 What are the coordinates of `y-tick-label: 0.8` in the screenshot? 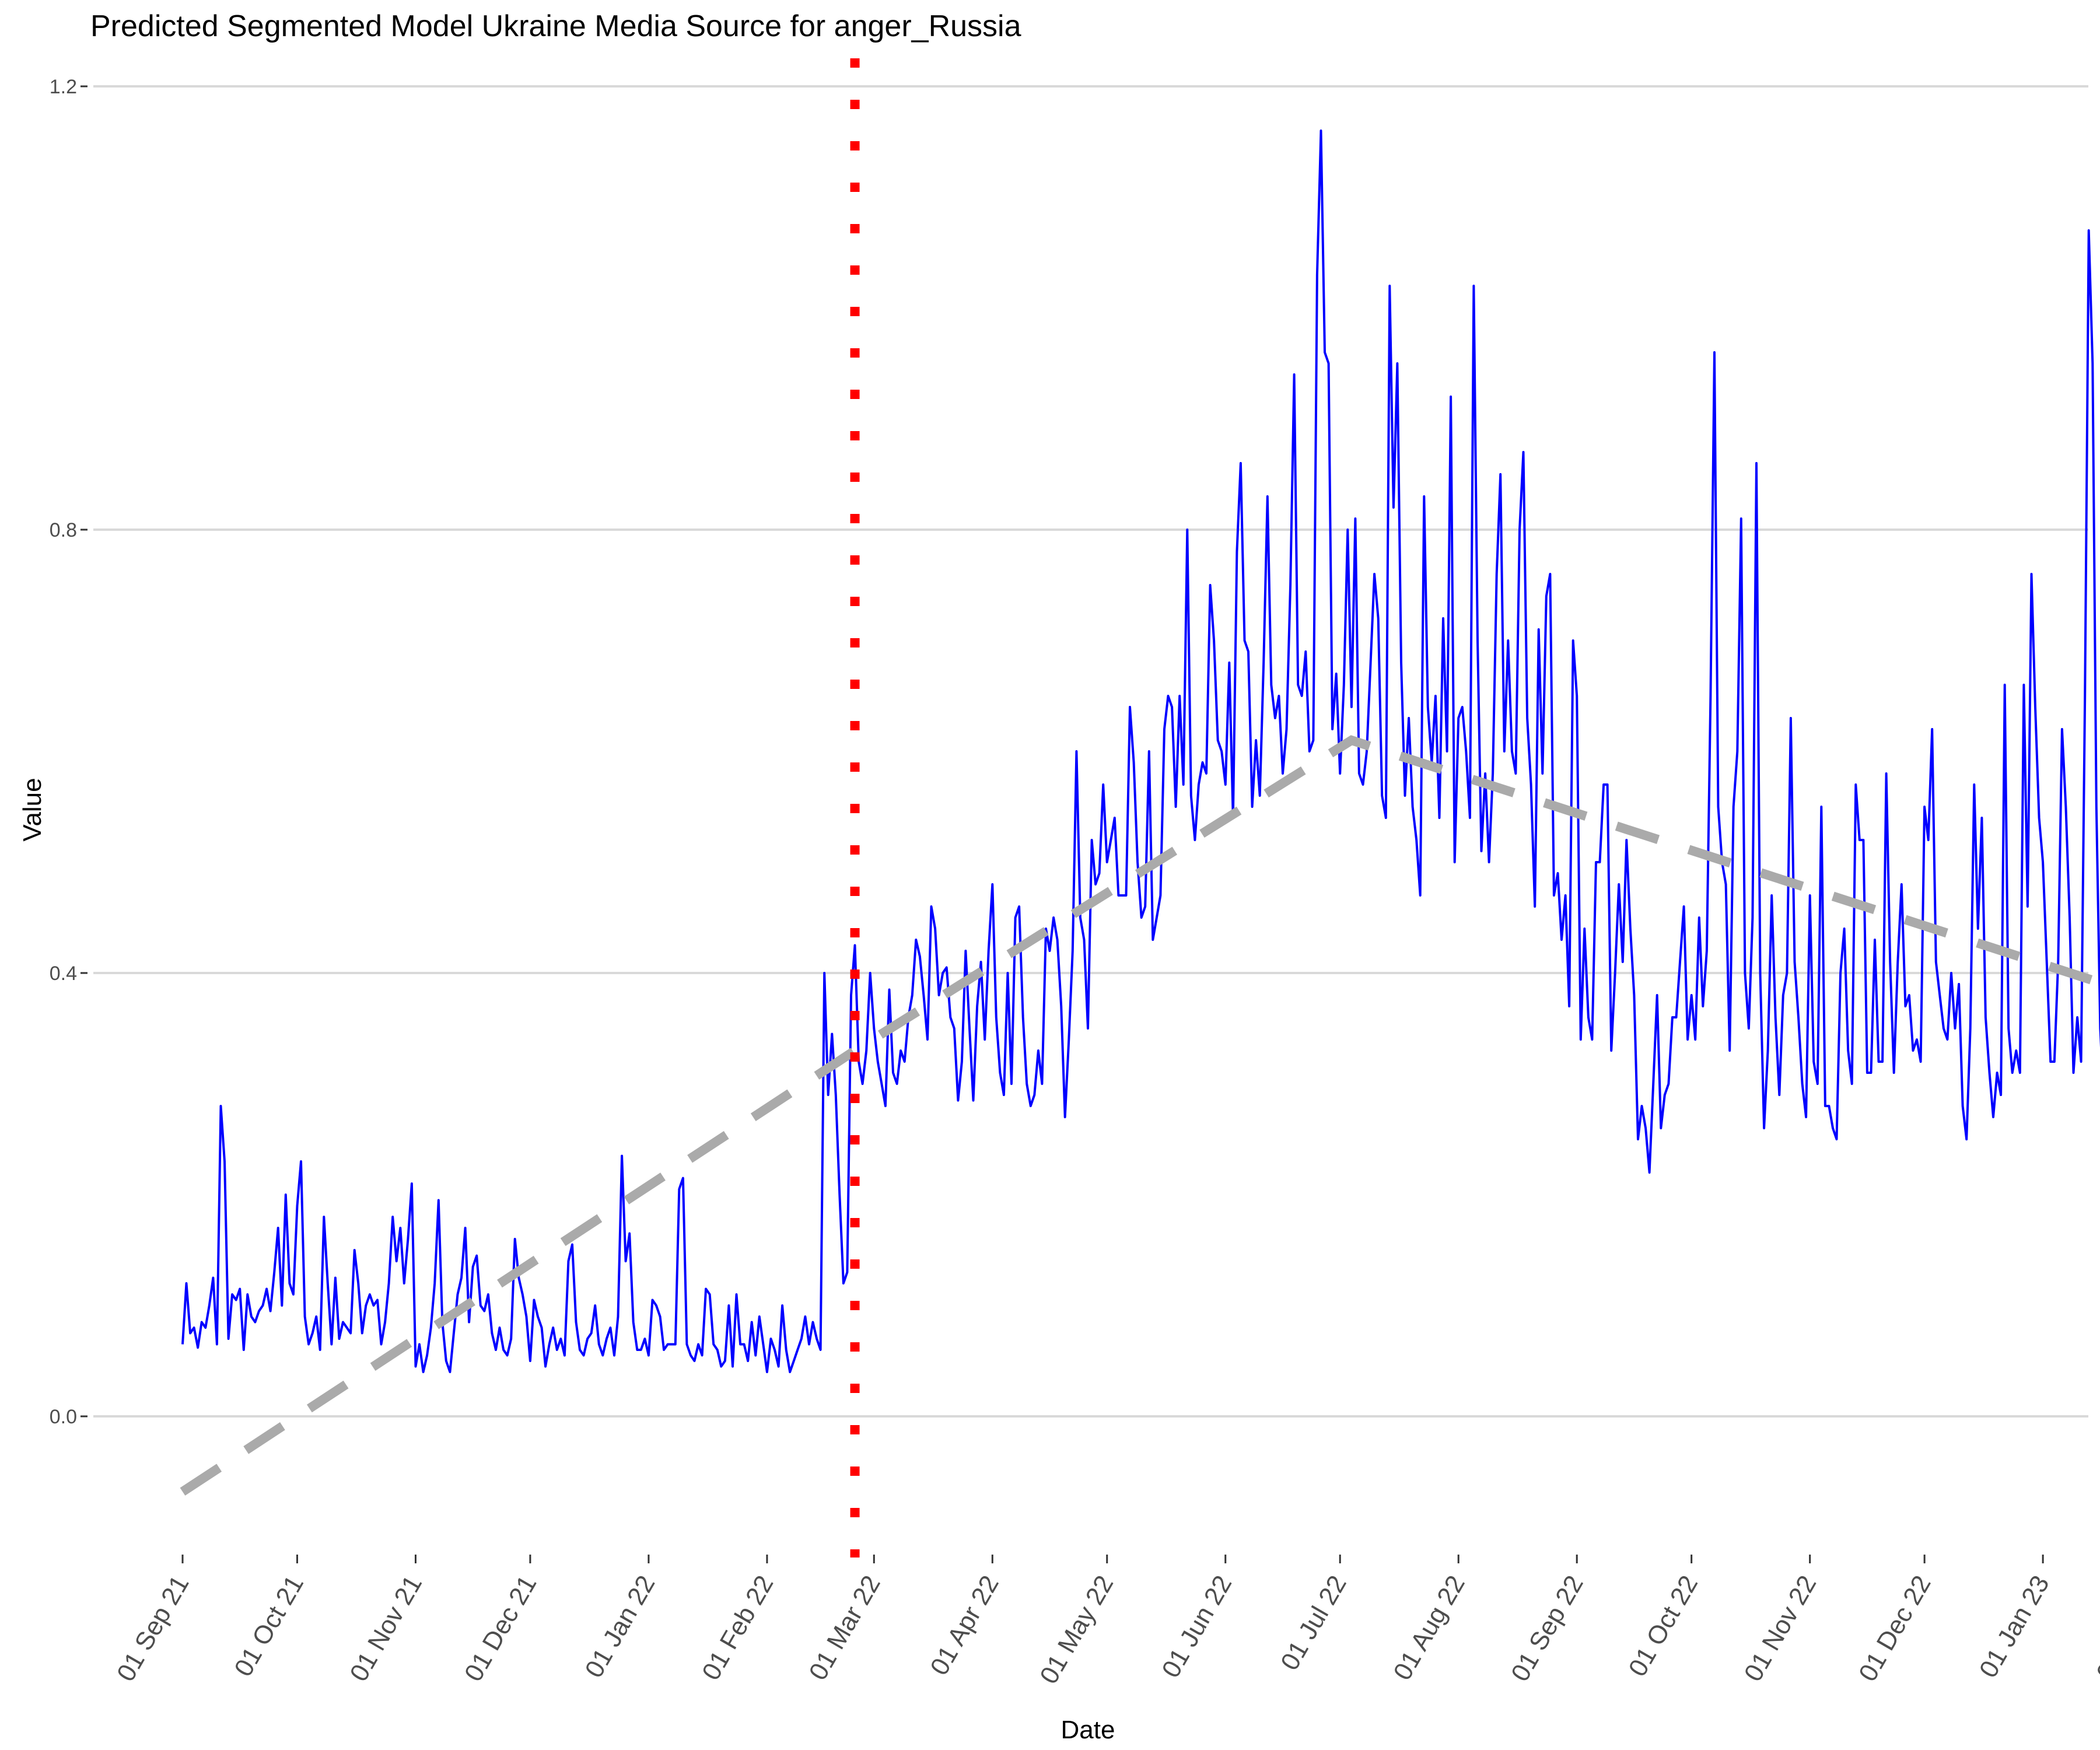 It's located at (63, 530).